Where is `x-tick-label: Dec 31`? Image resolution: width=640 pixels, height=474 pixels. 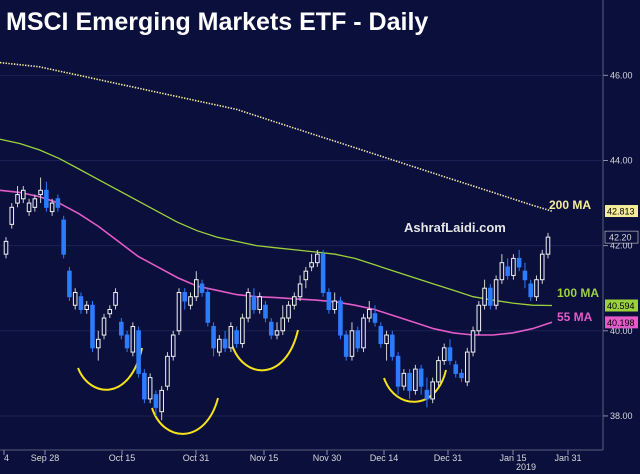 x-tick-label: Dec 31 is located at coordinates (448, 458).